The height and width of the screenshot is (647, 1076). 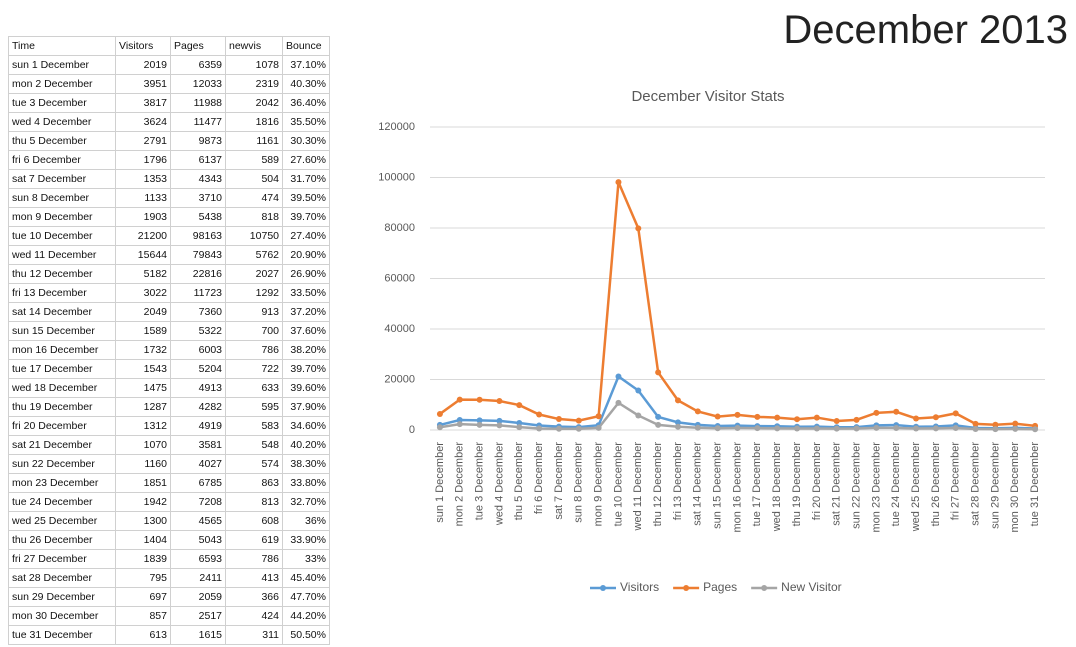 What do you see at coordinates (995, 485) in the screenshot?
I see `x-tick-label: sun 29 December` at bounding box center [995, 485].